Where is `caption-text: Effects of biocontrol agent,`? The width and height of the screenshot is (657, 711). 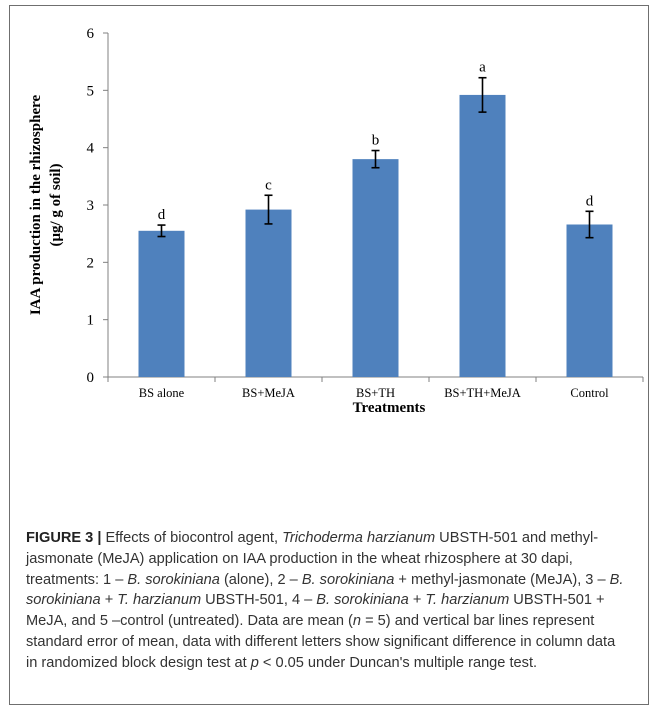
caption-text: Effects of biocontrol agent, is located at coordinates (191, 538).